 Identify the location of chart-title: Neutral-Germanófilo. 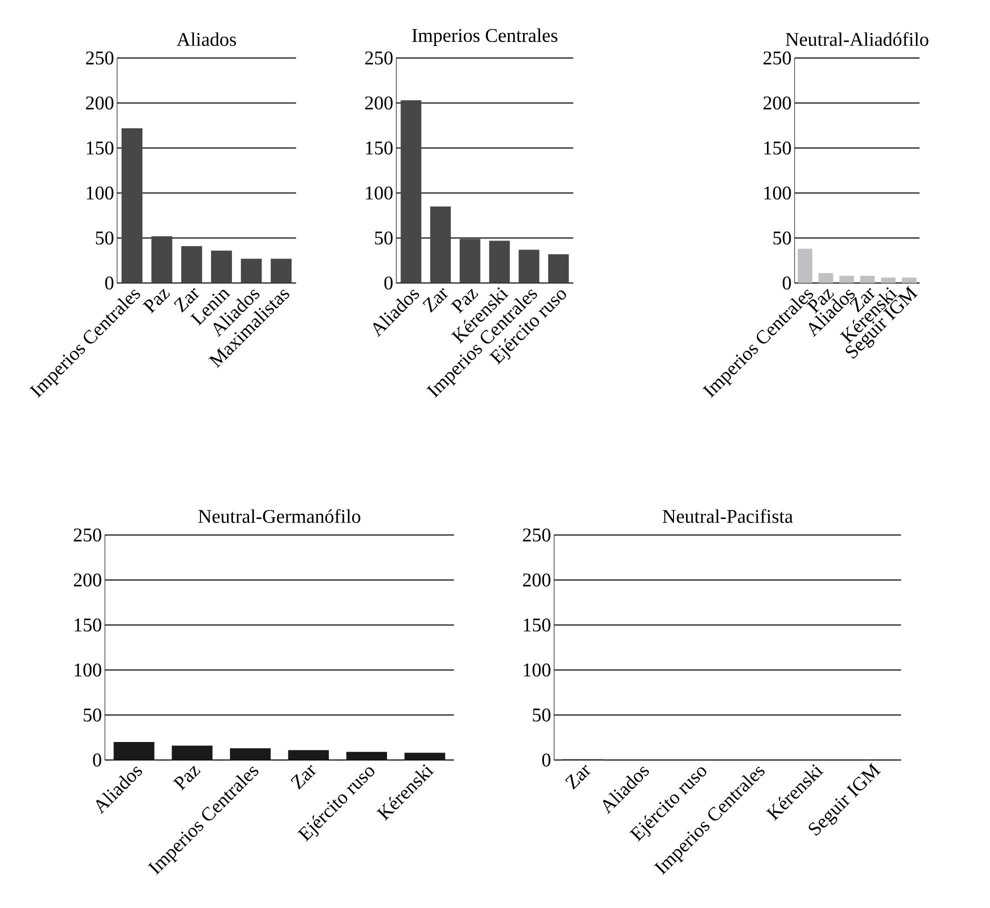
(279, 516).